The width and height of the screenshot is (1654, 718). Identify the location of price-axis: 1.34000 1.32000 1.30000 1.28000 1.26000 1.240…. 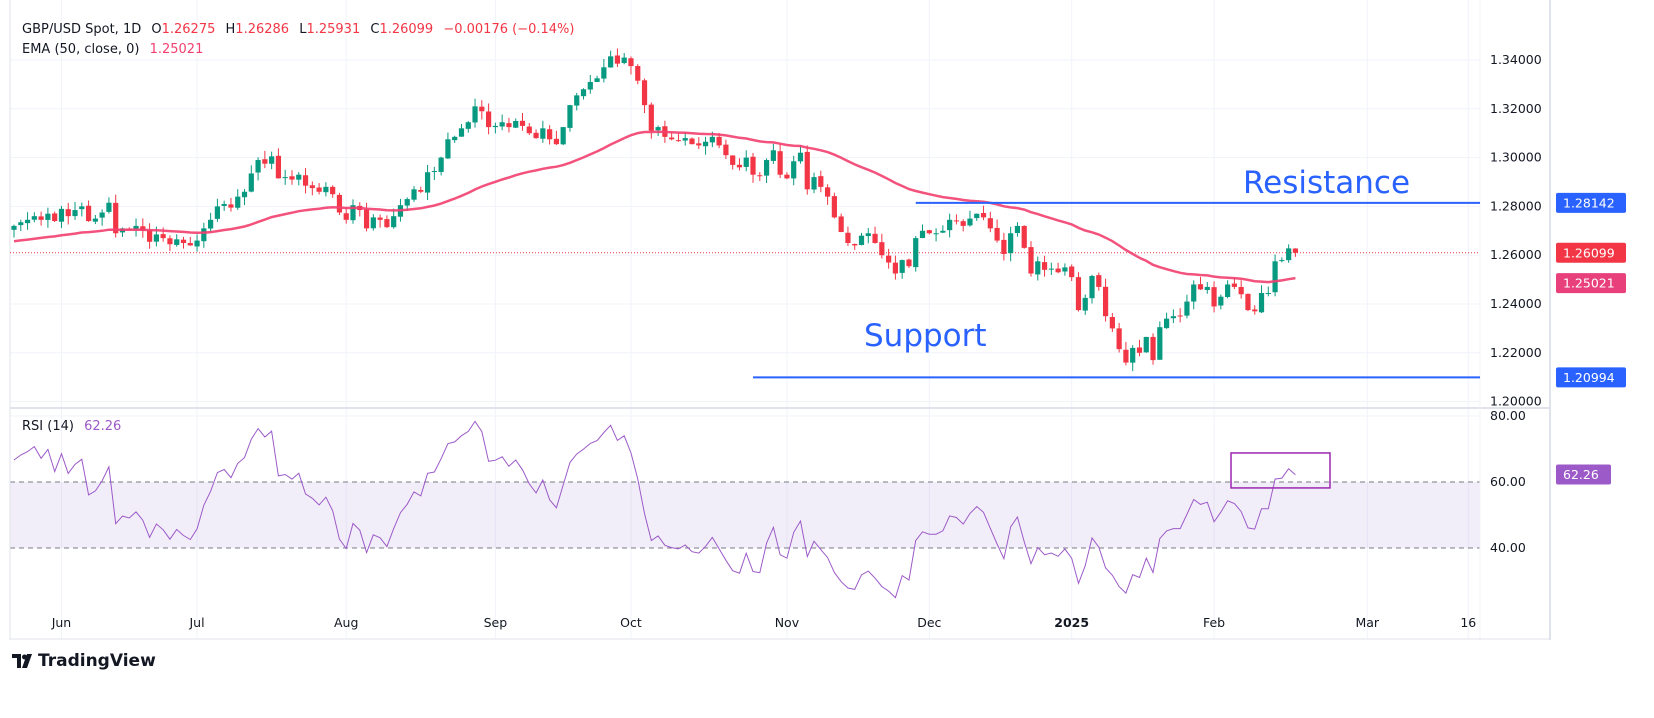
(1516, 303).